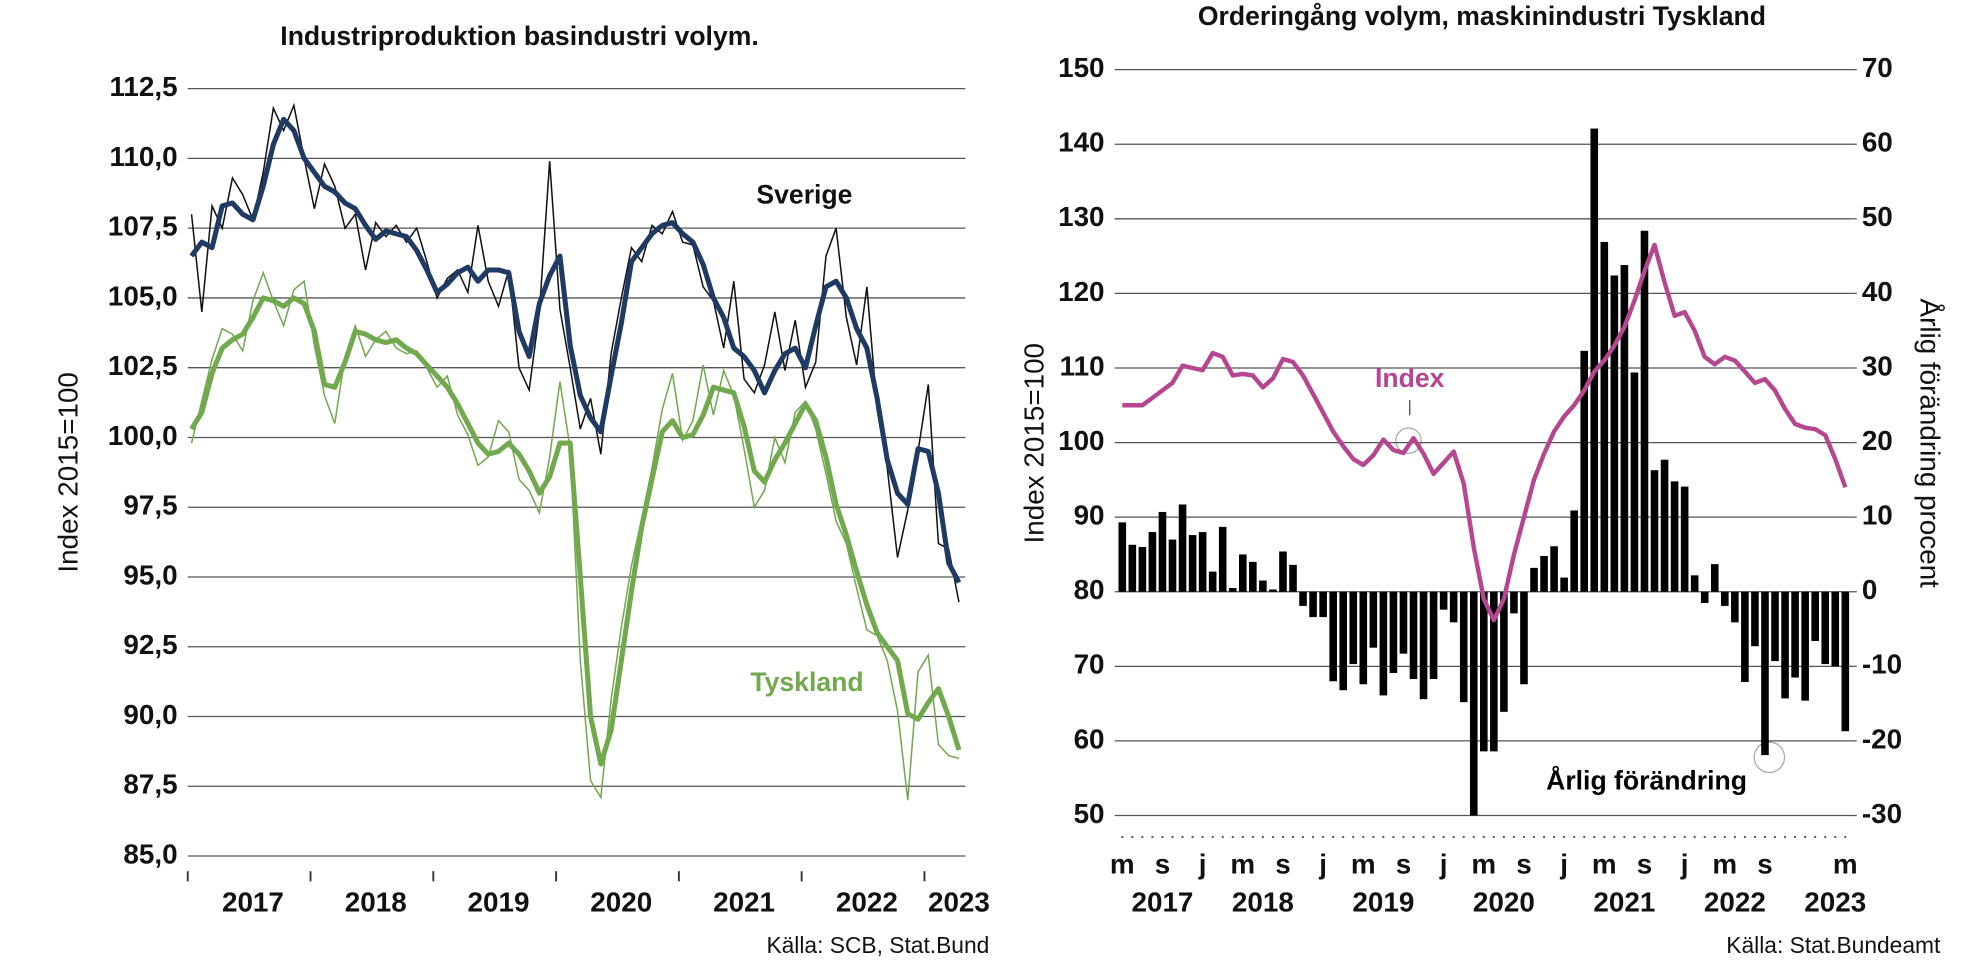 Image resolution: width=1966 pixels, height=970 pixels. Describe the element at coordinates (1870, 589) in the screenshot. I see `y2-tick-label: 0` at that location.